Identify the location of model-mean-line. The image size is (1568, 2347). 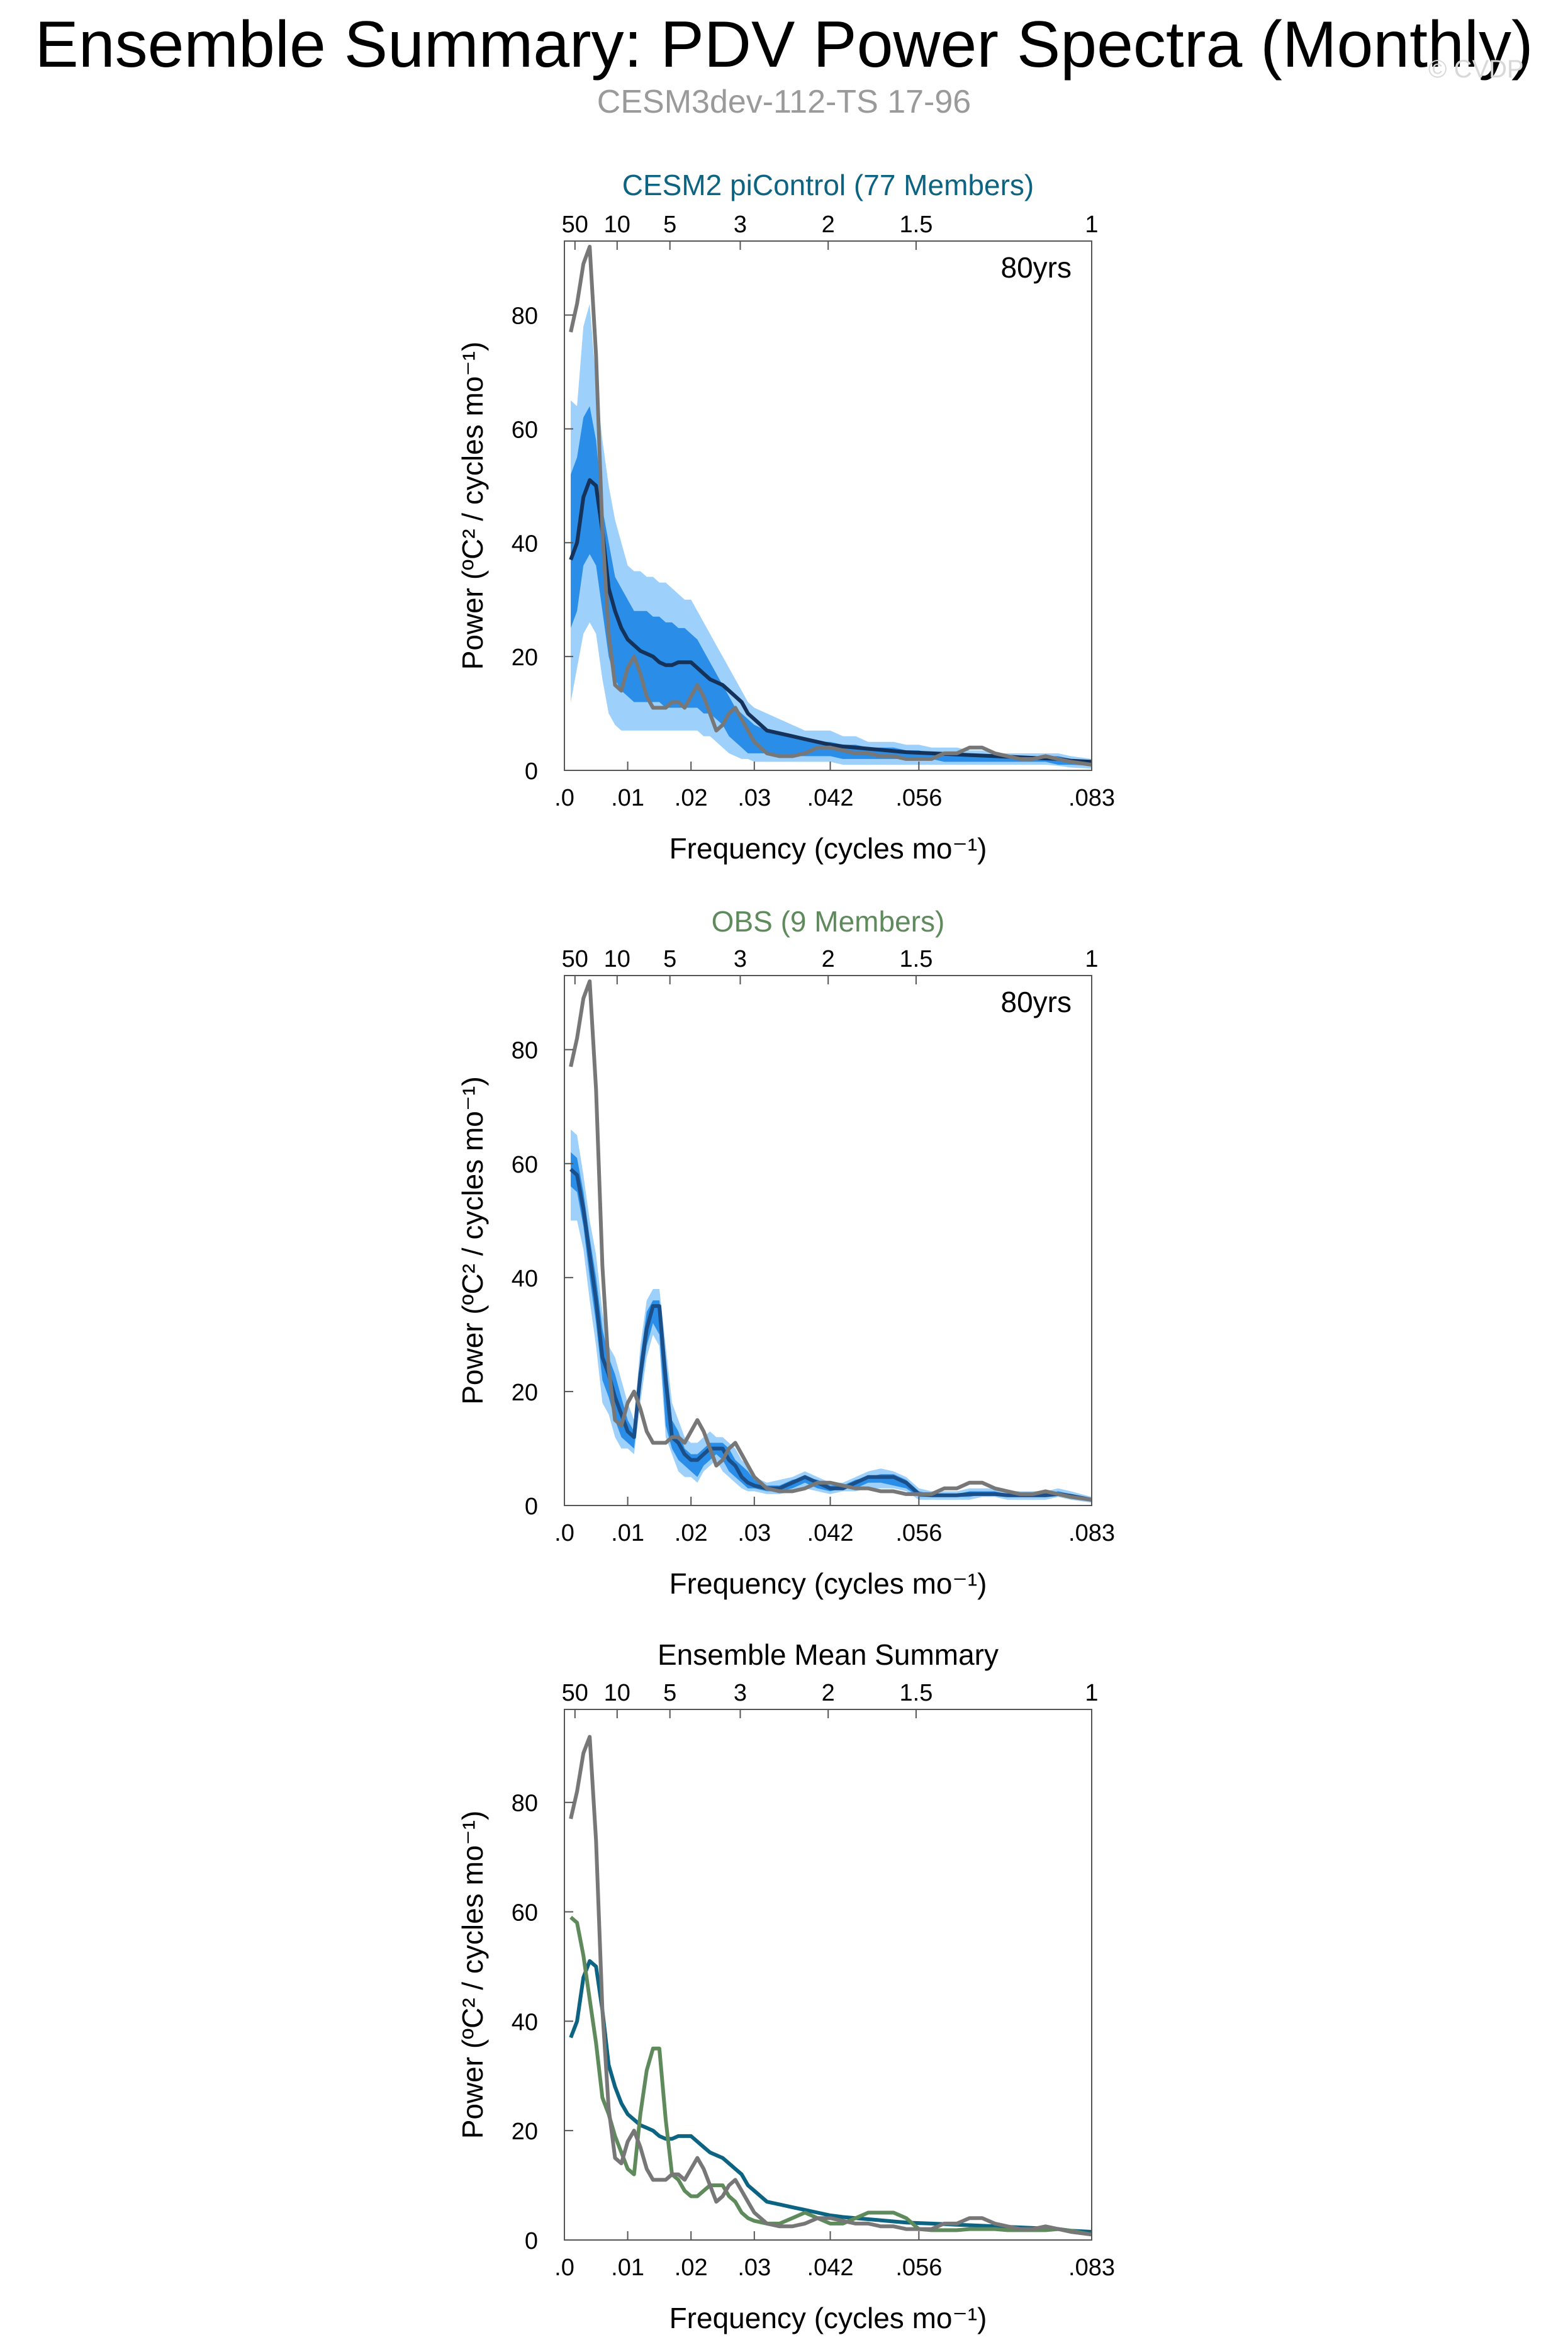
(830, 2096).